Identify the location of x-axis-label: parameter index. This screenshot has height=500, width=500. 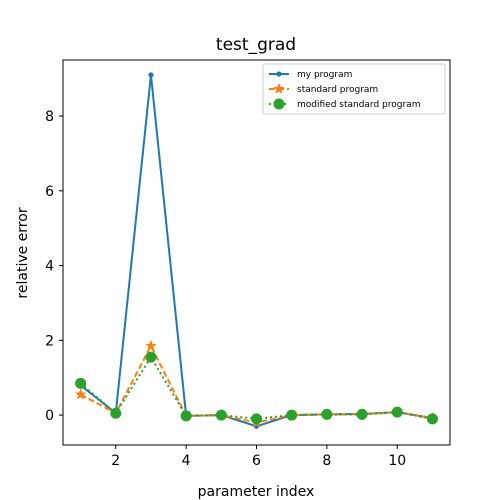
(256, 492).